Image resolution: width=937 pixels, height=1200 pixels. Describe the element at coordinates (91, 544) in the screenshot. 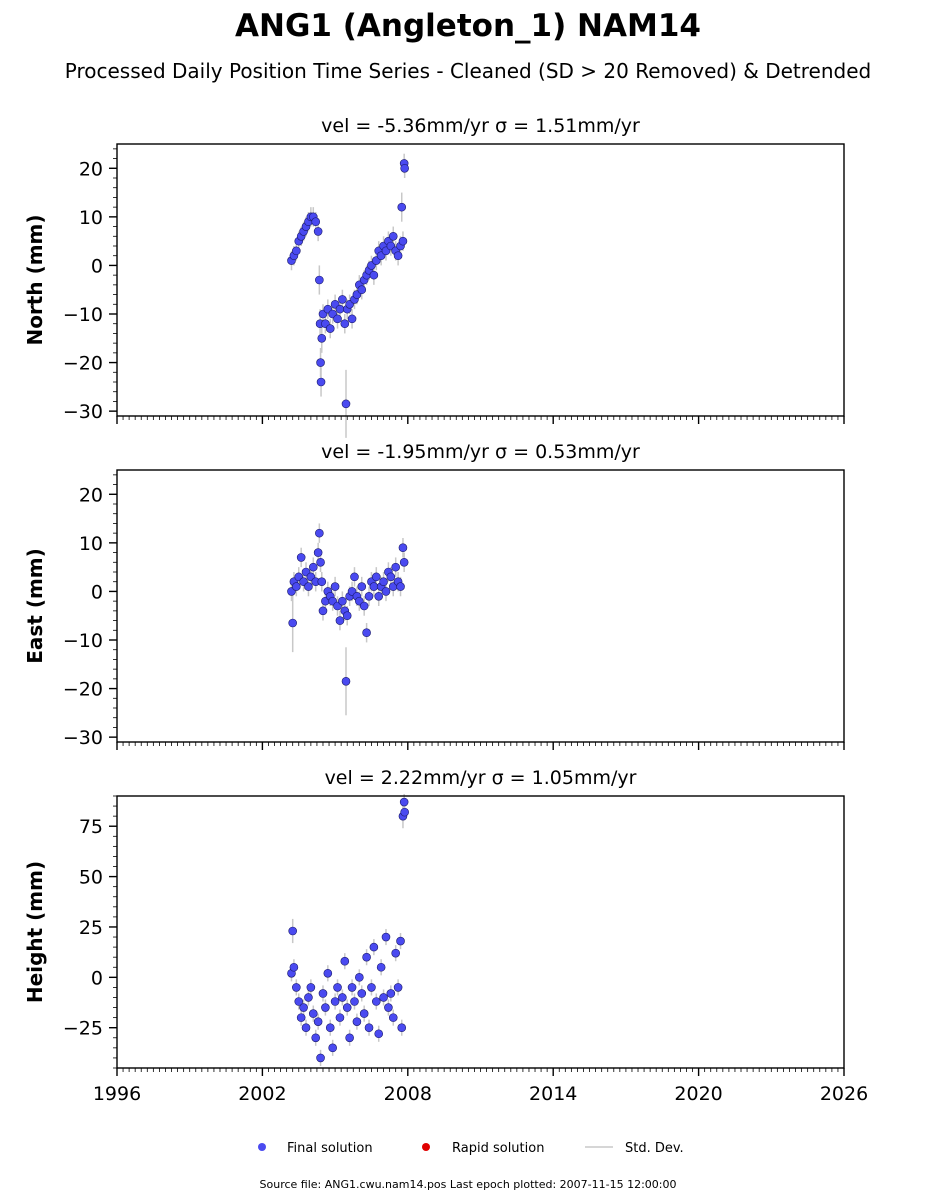

I see `y-tick-label: 10` at that location.